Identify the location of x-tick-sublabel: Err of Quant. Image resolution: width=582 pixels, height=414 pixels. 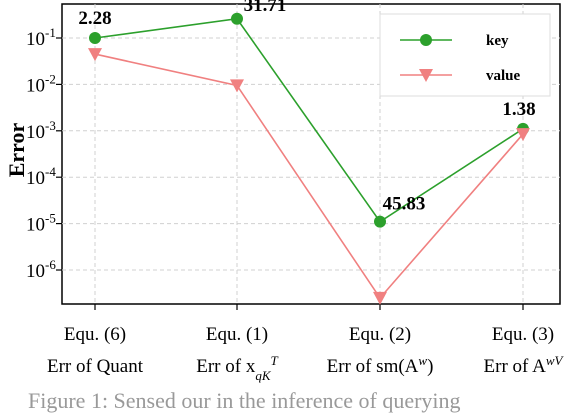
(95, 366).